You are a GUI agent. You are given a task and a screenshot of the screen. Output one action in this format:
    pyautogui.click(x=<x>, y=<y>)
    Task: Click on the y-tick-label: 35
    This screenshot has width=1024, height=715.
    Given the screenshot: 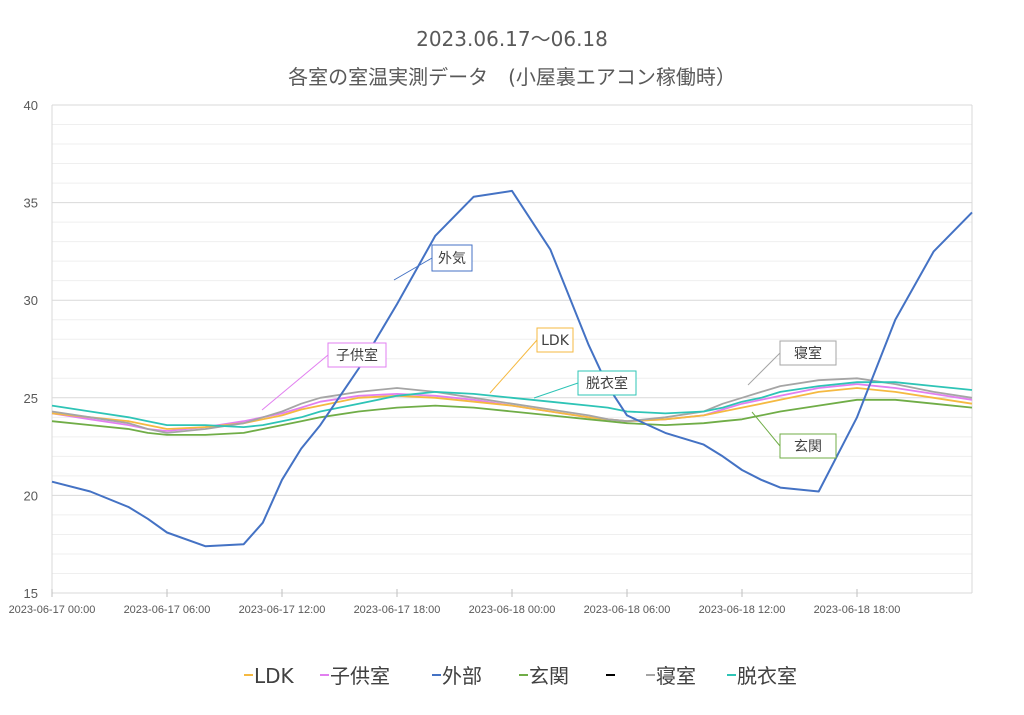 What is the action you would take?
    pyautogui.click(x=31, y=203)
    